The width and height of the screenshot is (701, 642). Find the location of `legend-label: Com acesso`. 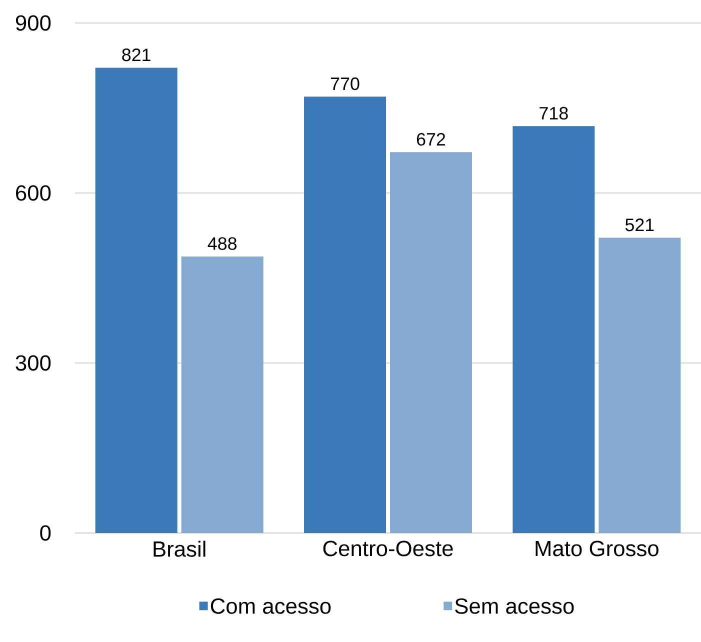

legend-label: Com acesso is located at coordinates (270, 606).